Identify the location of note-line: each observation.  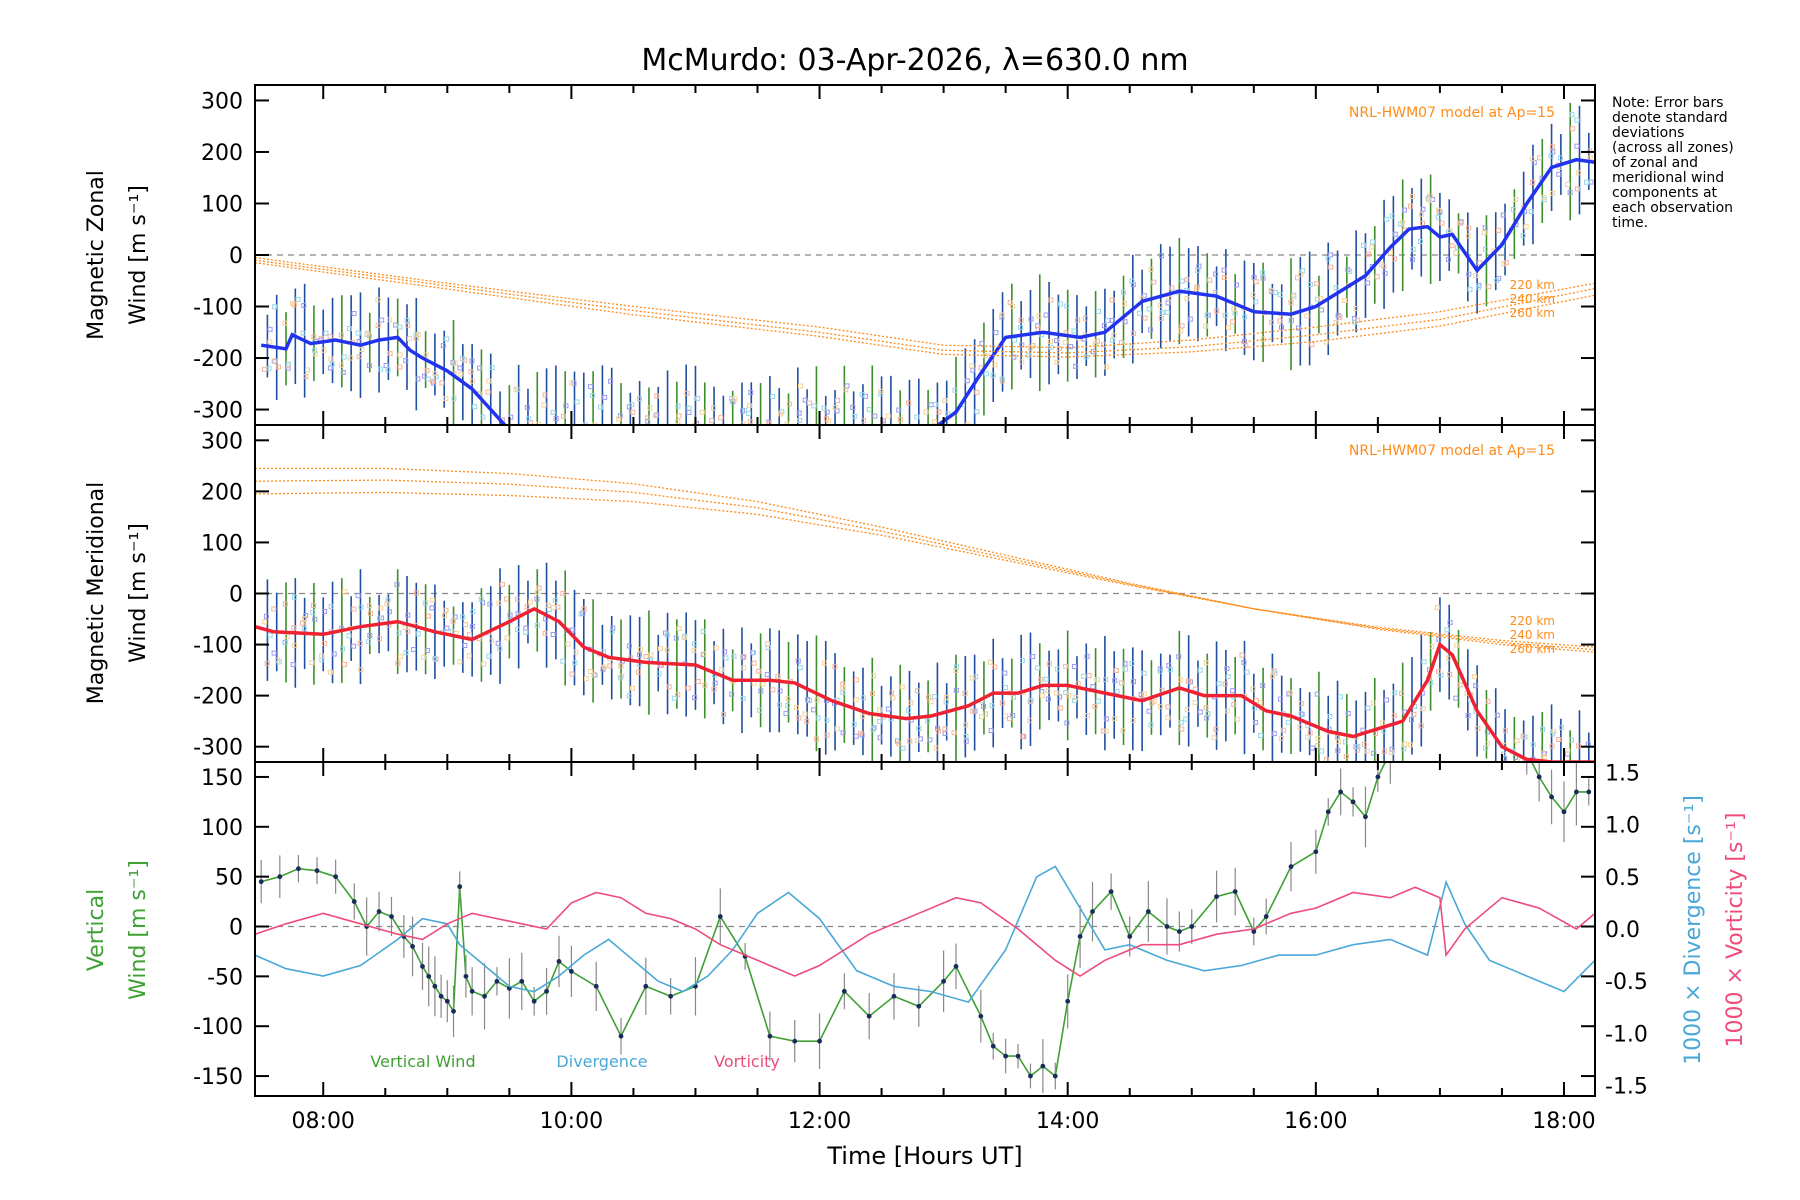
(1673, 208).